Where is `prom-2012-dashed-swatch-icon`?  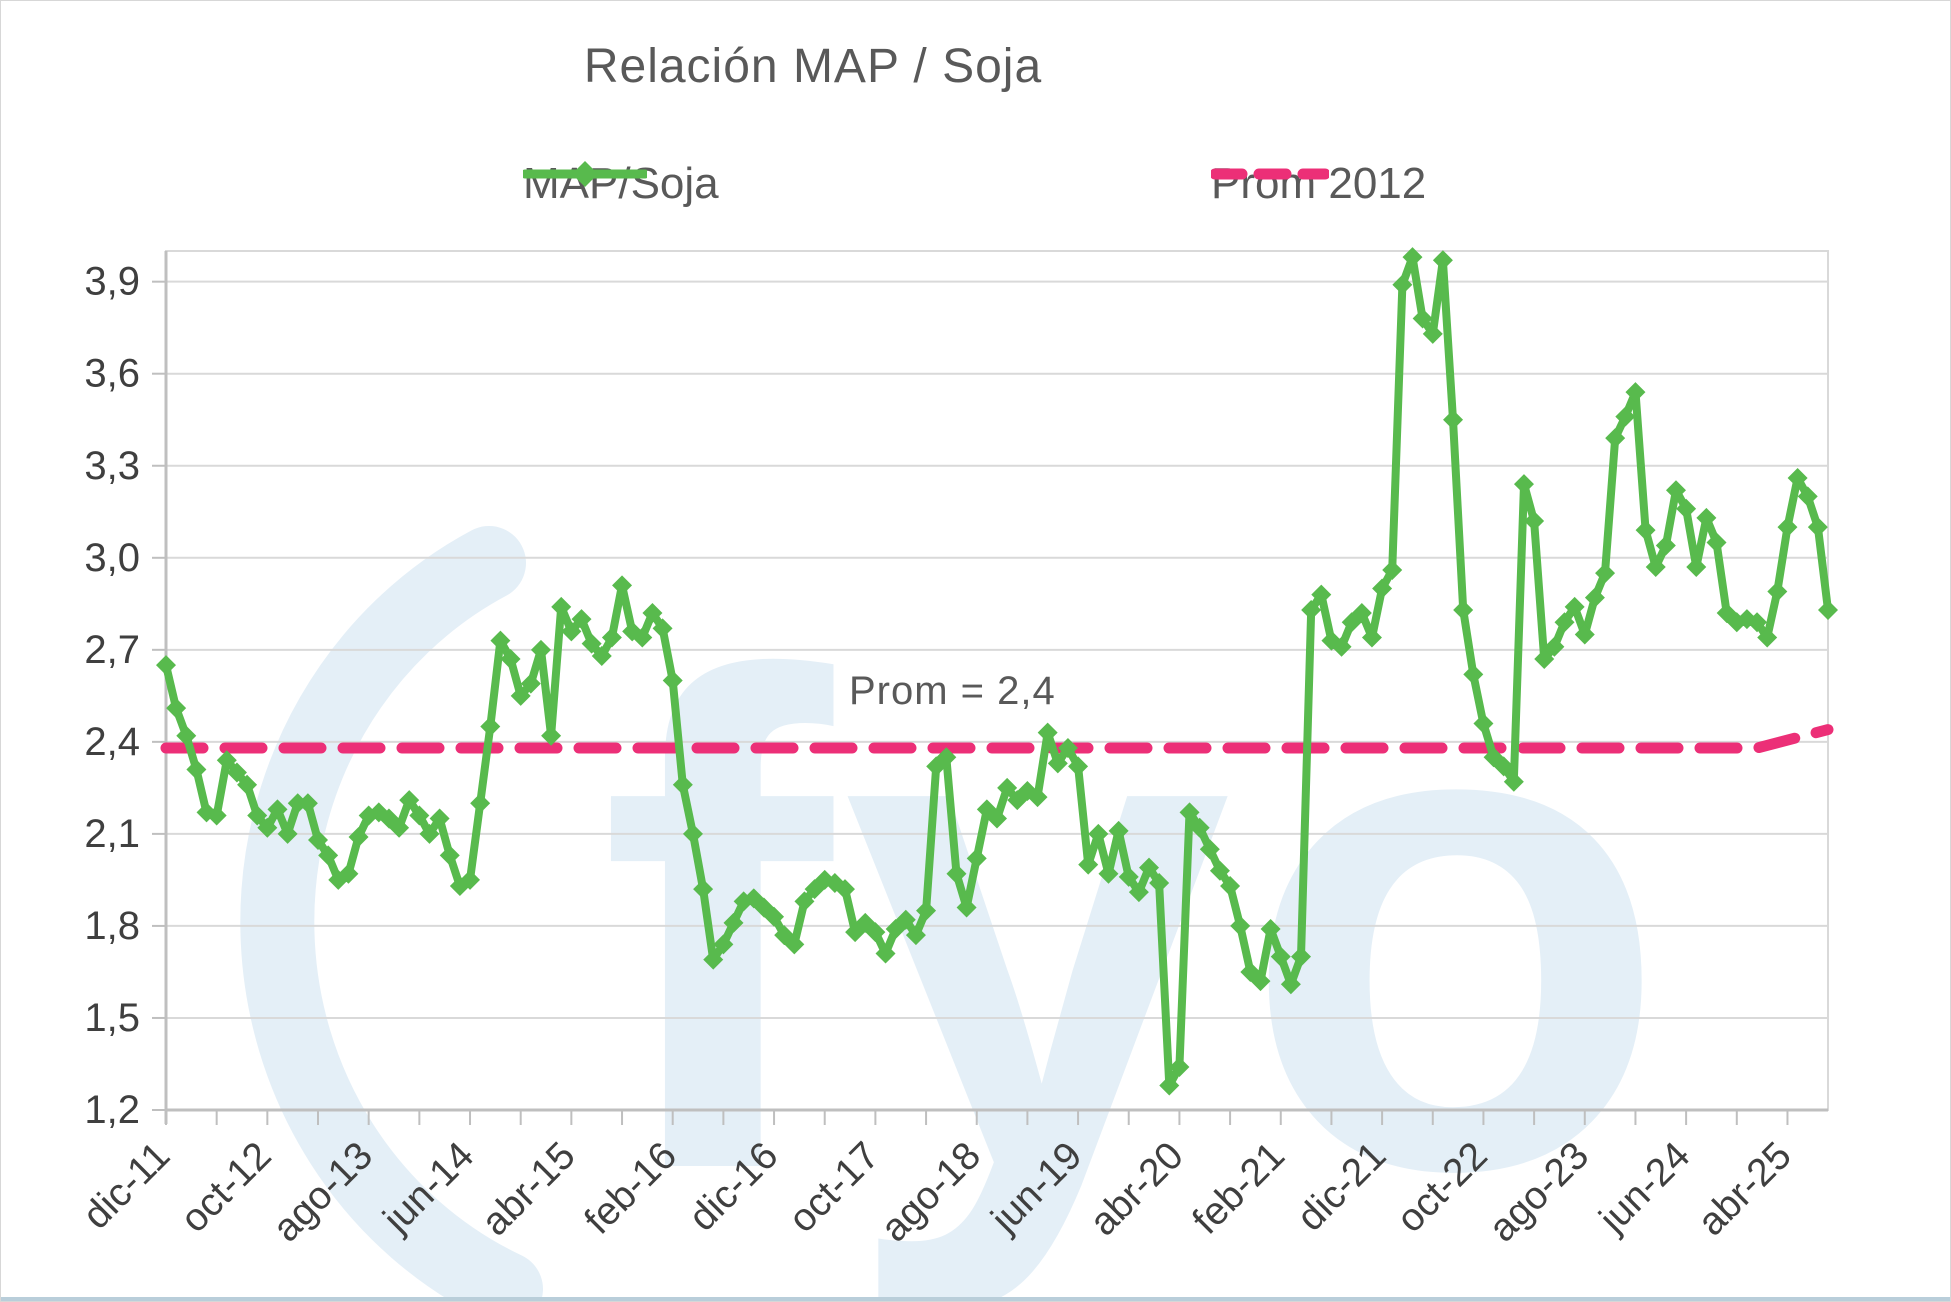
prom-2012-dashed-swatch-icon is located at coordinates (1270, 174).